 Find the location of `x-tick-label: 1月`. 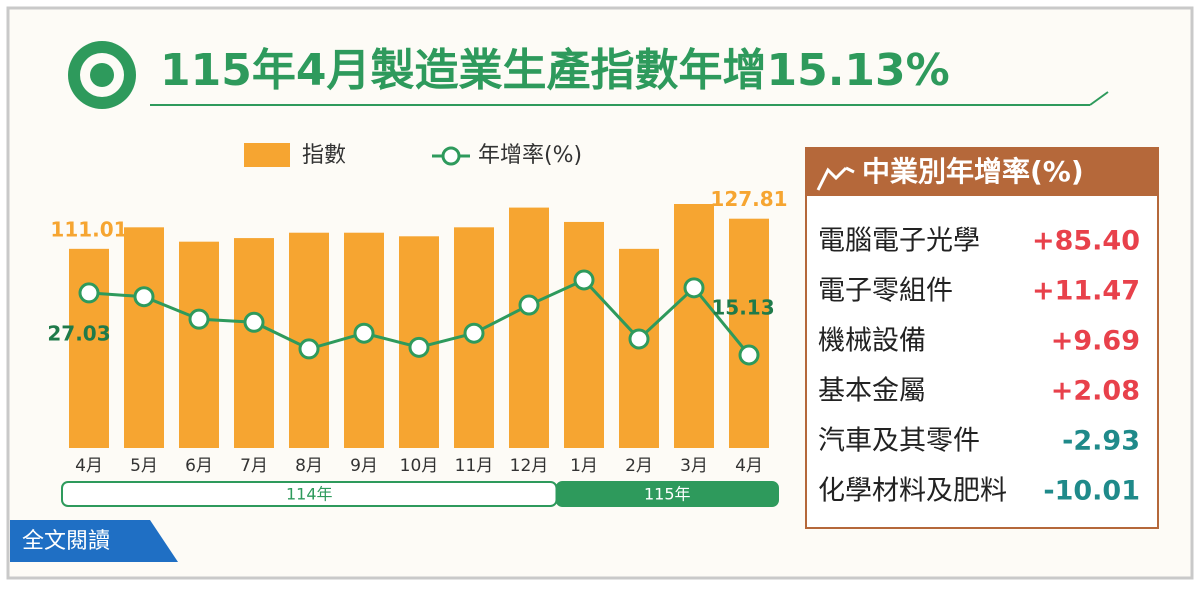

x-tick-label: 1月 is located at coordinates (584, 466).